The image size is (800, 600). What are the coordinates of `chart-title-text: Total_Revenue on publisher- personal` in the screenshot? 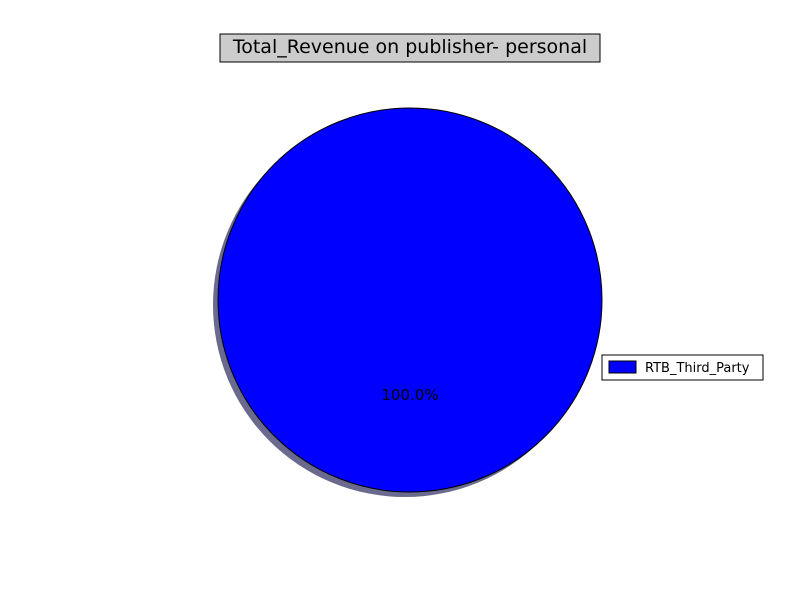 It's located at (409, 47).